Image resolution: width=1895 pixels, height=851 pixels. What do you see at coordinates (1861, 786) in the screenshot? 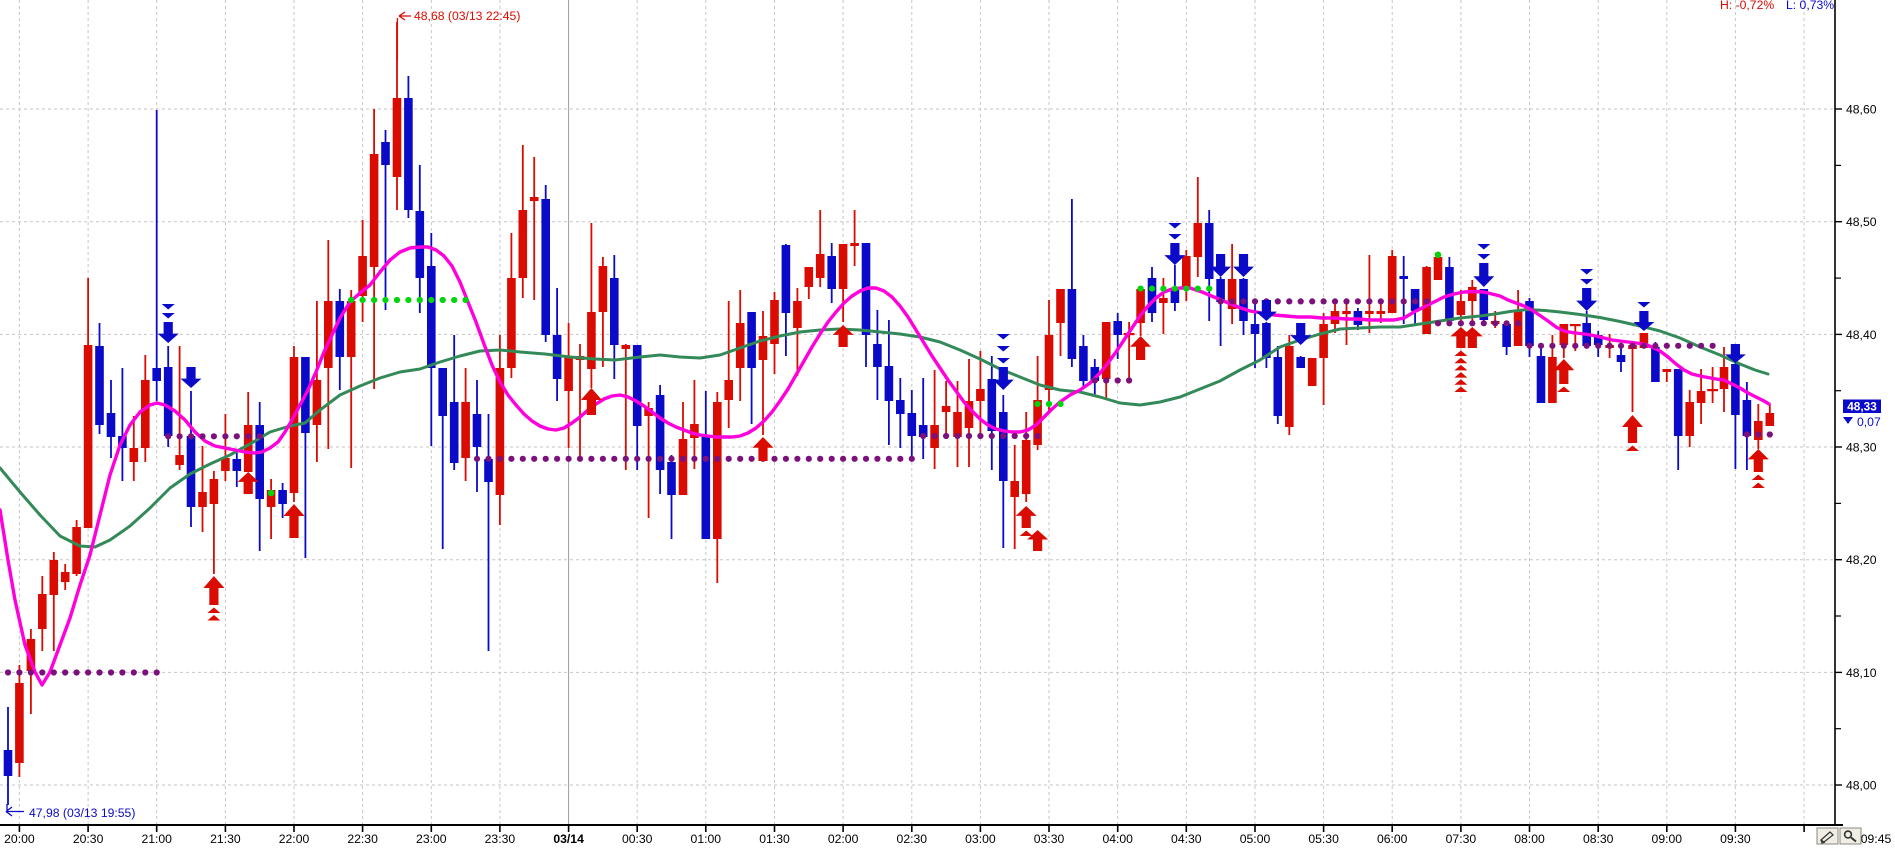
I see `svg-text: 48,00` at bounding box center [1861, 786].